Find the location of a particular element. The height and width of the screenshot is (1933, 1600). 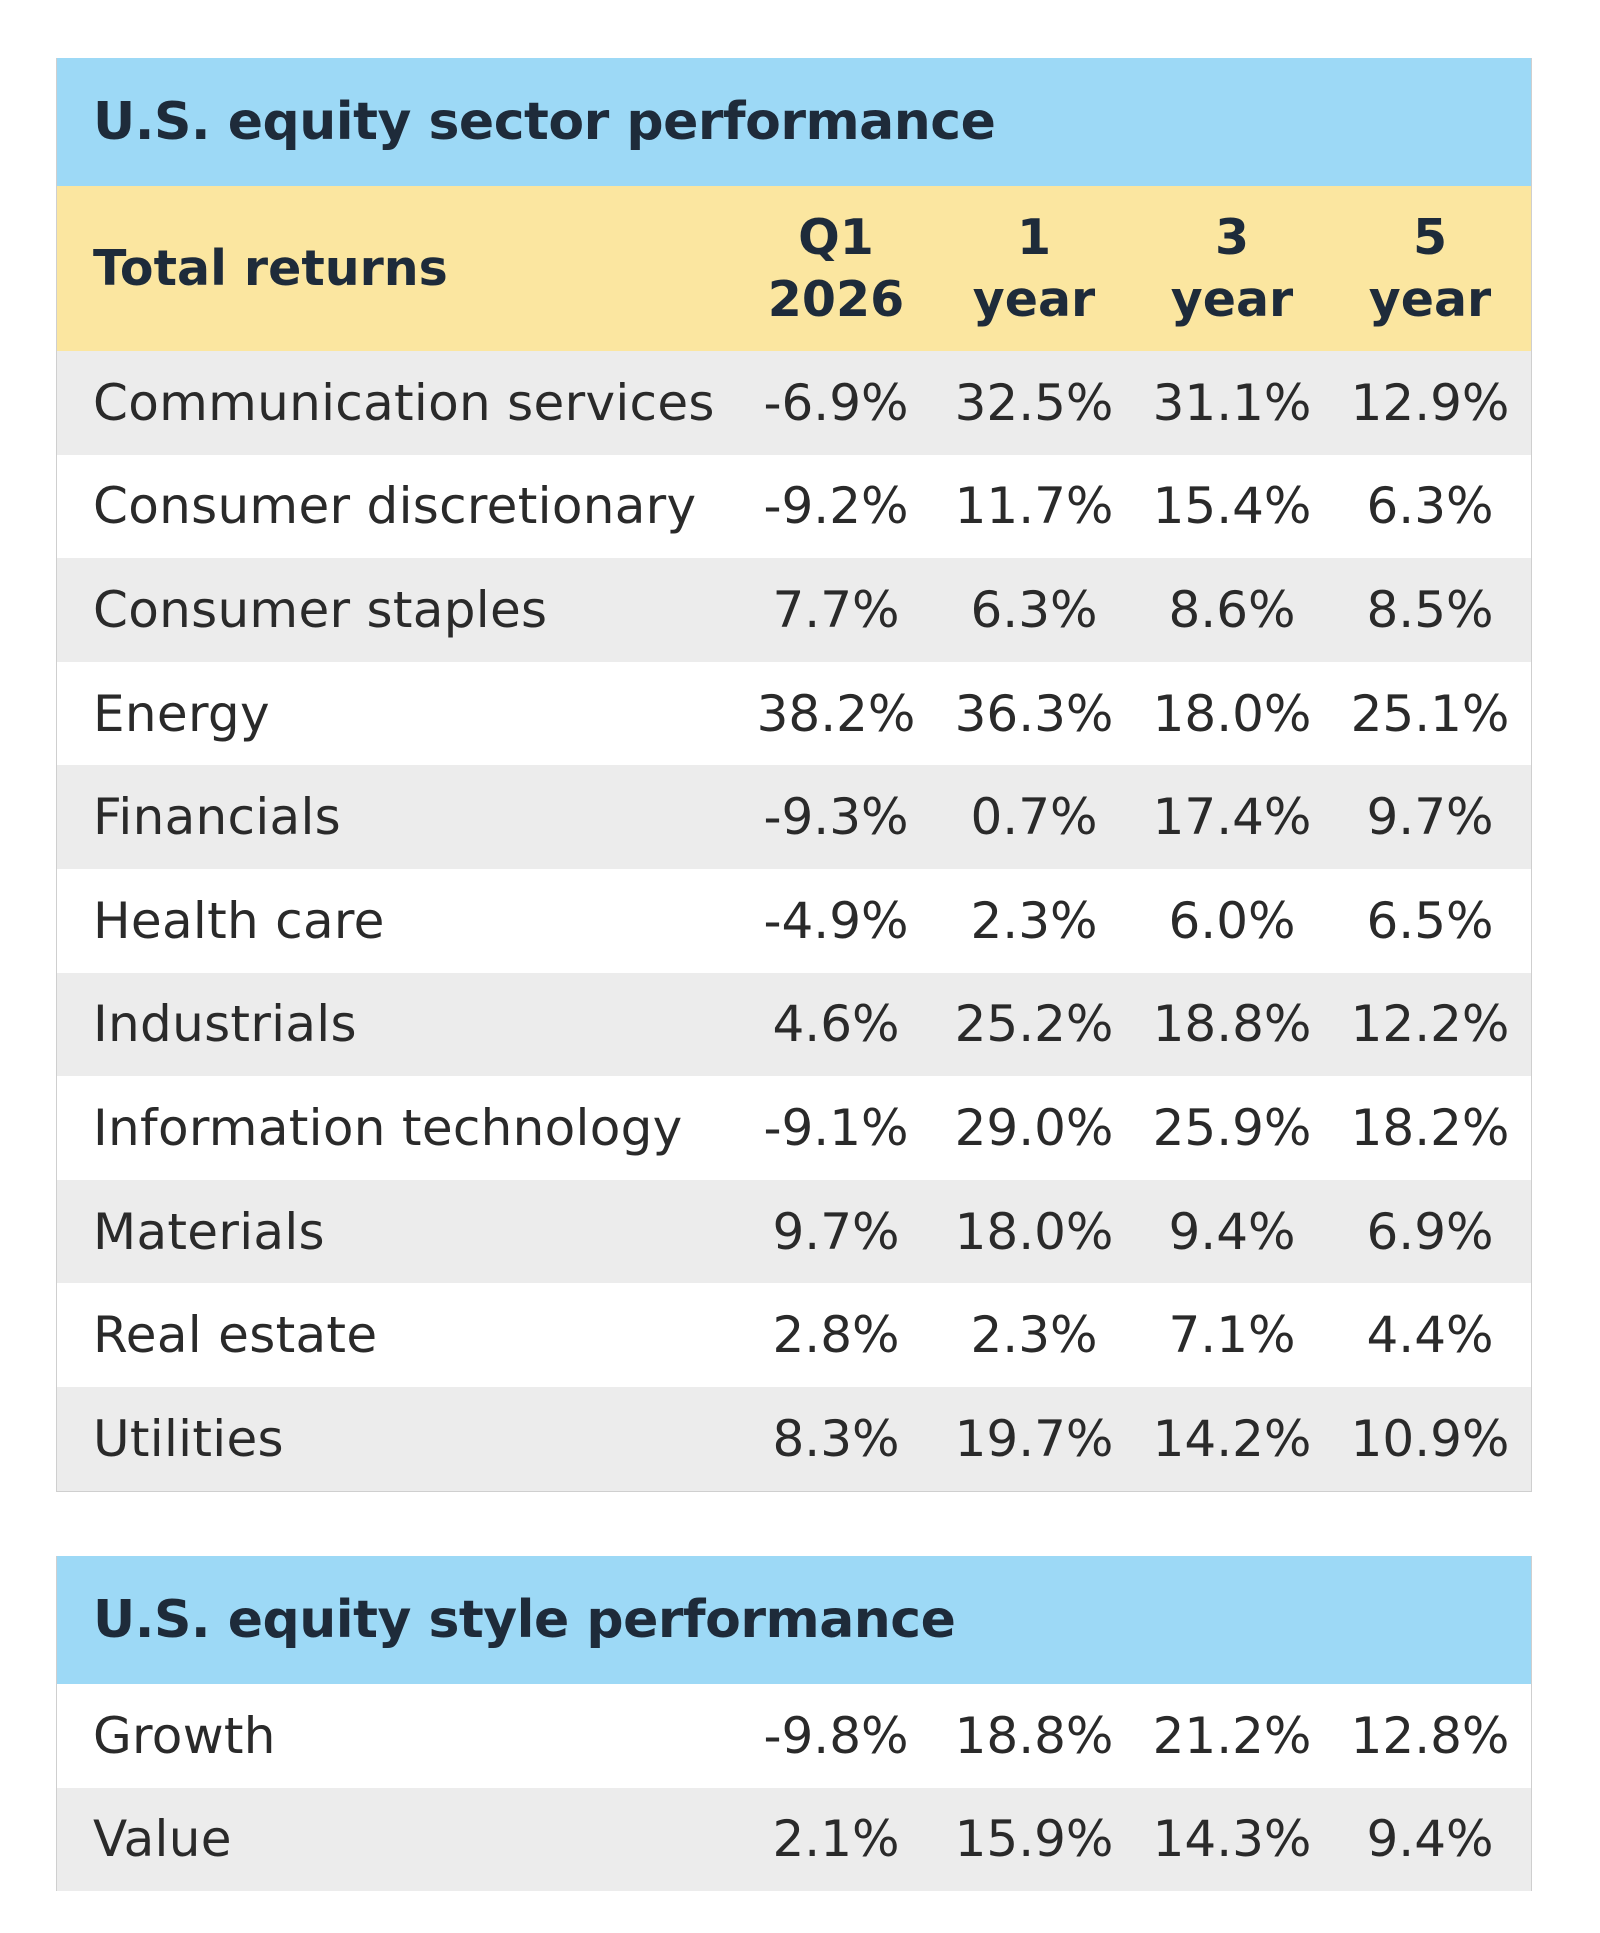

row-value-cell: 17.4% is located at coordinates (1232, 817).